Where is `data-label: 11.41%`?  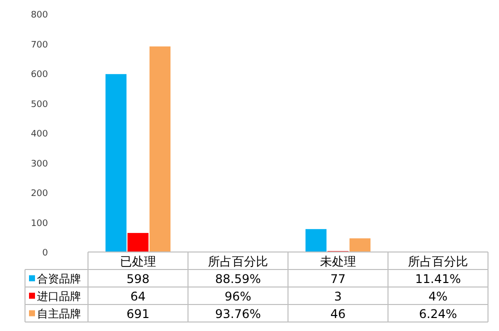
data-label: 11.41% is located at coordinates (438, 279).